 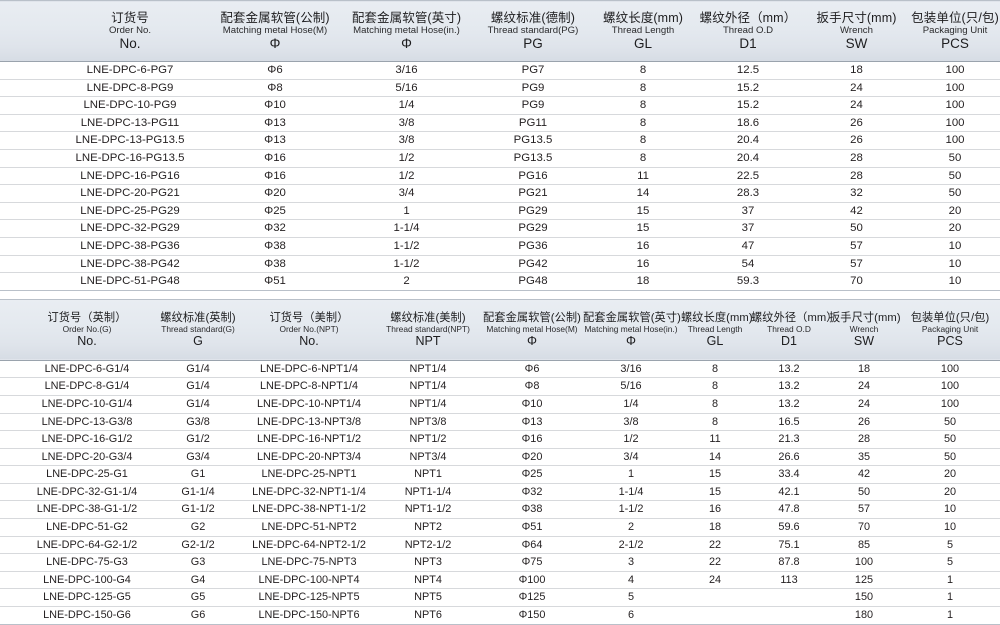 What do you see at coordinates (130, 228) in the screenshot?
I see `table-cell: LNE-DPC-32-PG29` at bounding box center [130, 228].